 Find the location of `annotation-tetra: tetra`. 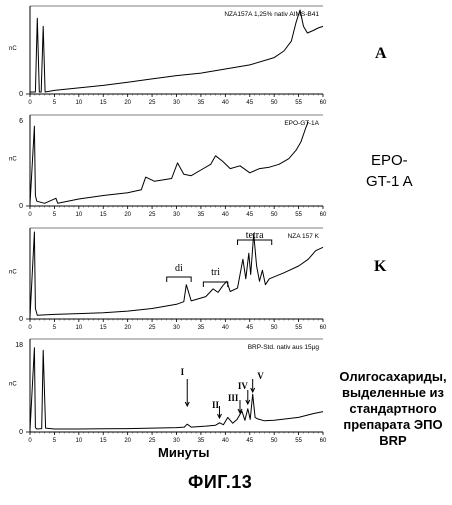

annotation-tetra: tetra is located at coordinates (255, 235).